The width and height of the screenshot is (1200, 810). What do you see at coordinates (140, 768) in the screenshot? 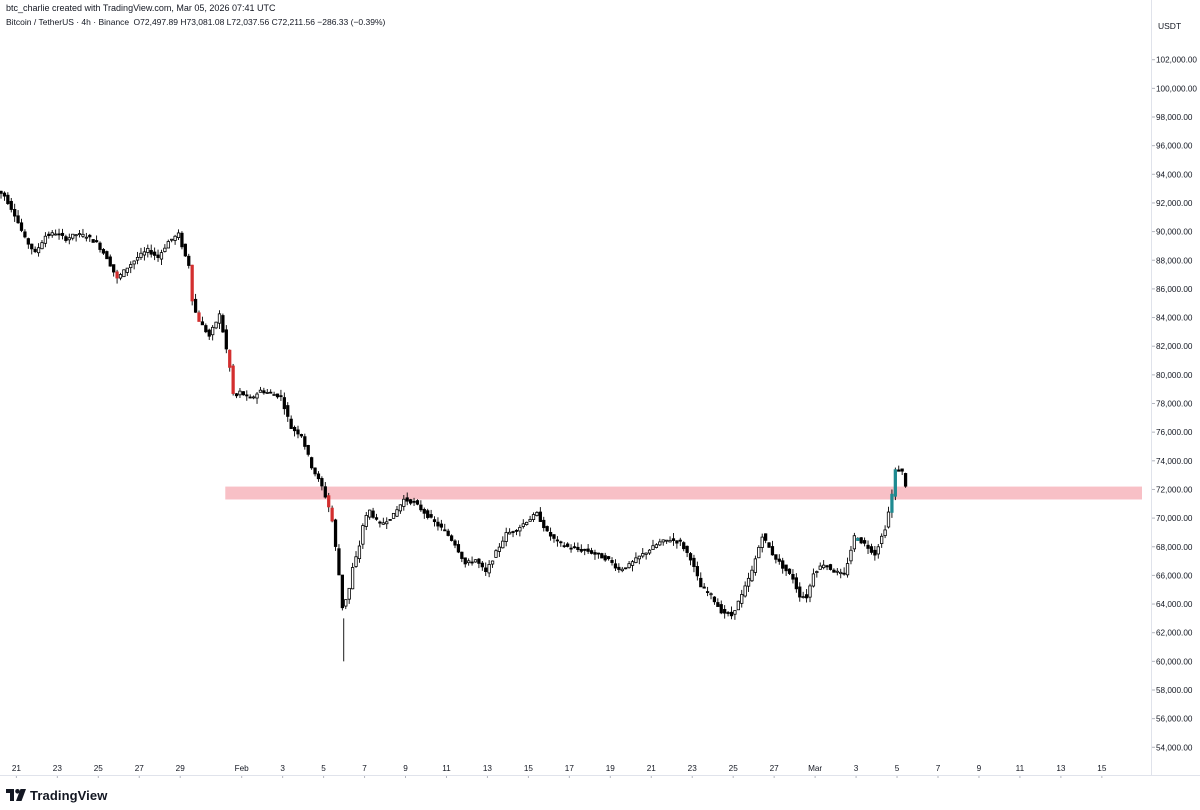
I see `time-tick-label: 27` at bounding box center [140, 768].